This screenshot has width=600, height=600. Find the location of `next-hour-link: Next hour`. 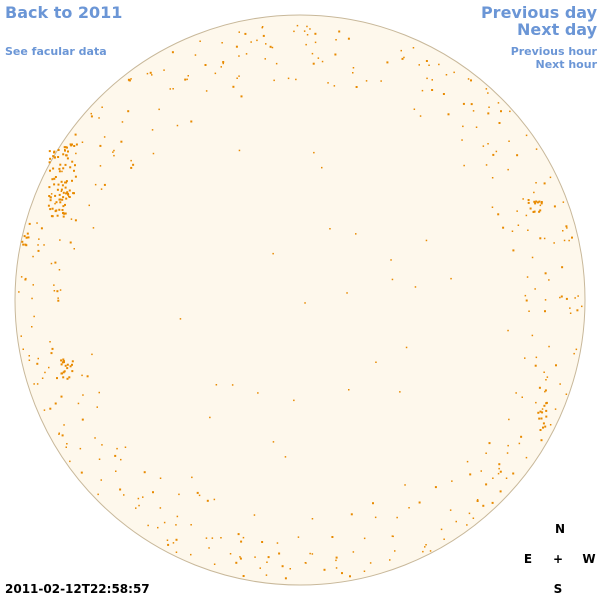

next-hour-link: Next hour is located at coordinates (566, 64).